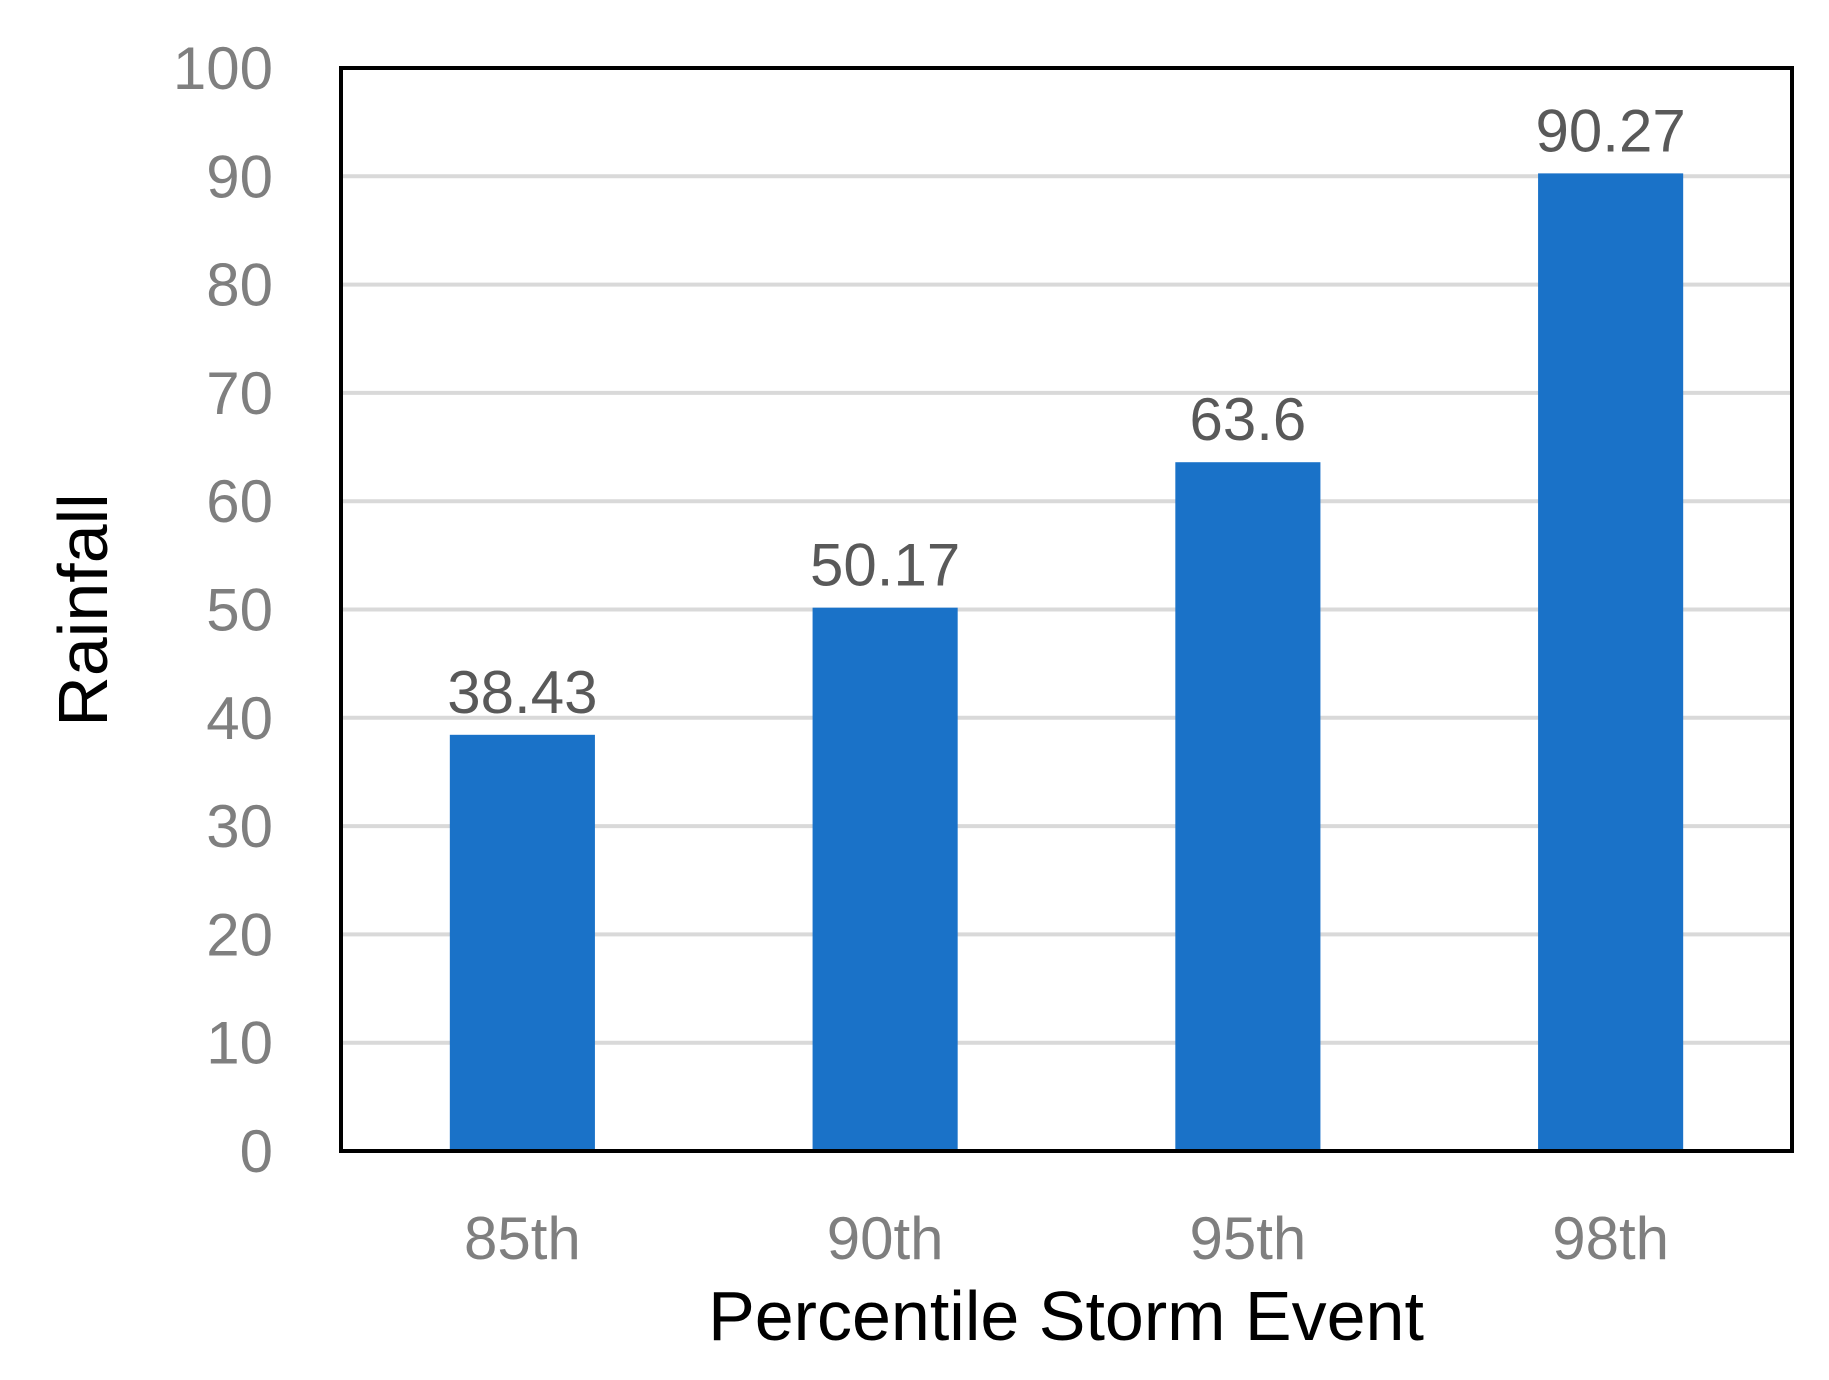 The height and width of the screenshot is (1380, 1829). Describe the element at coordinates (1247, 419) in the screenshot. I see `data-label: 63.6` at that location.